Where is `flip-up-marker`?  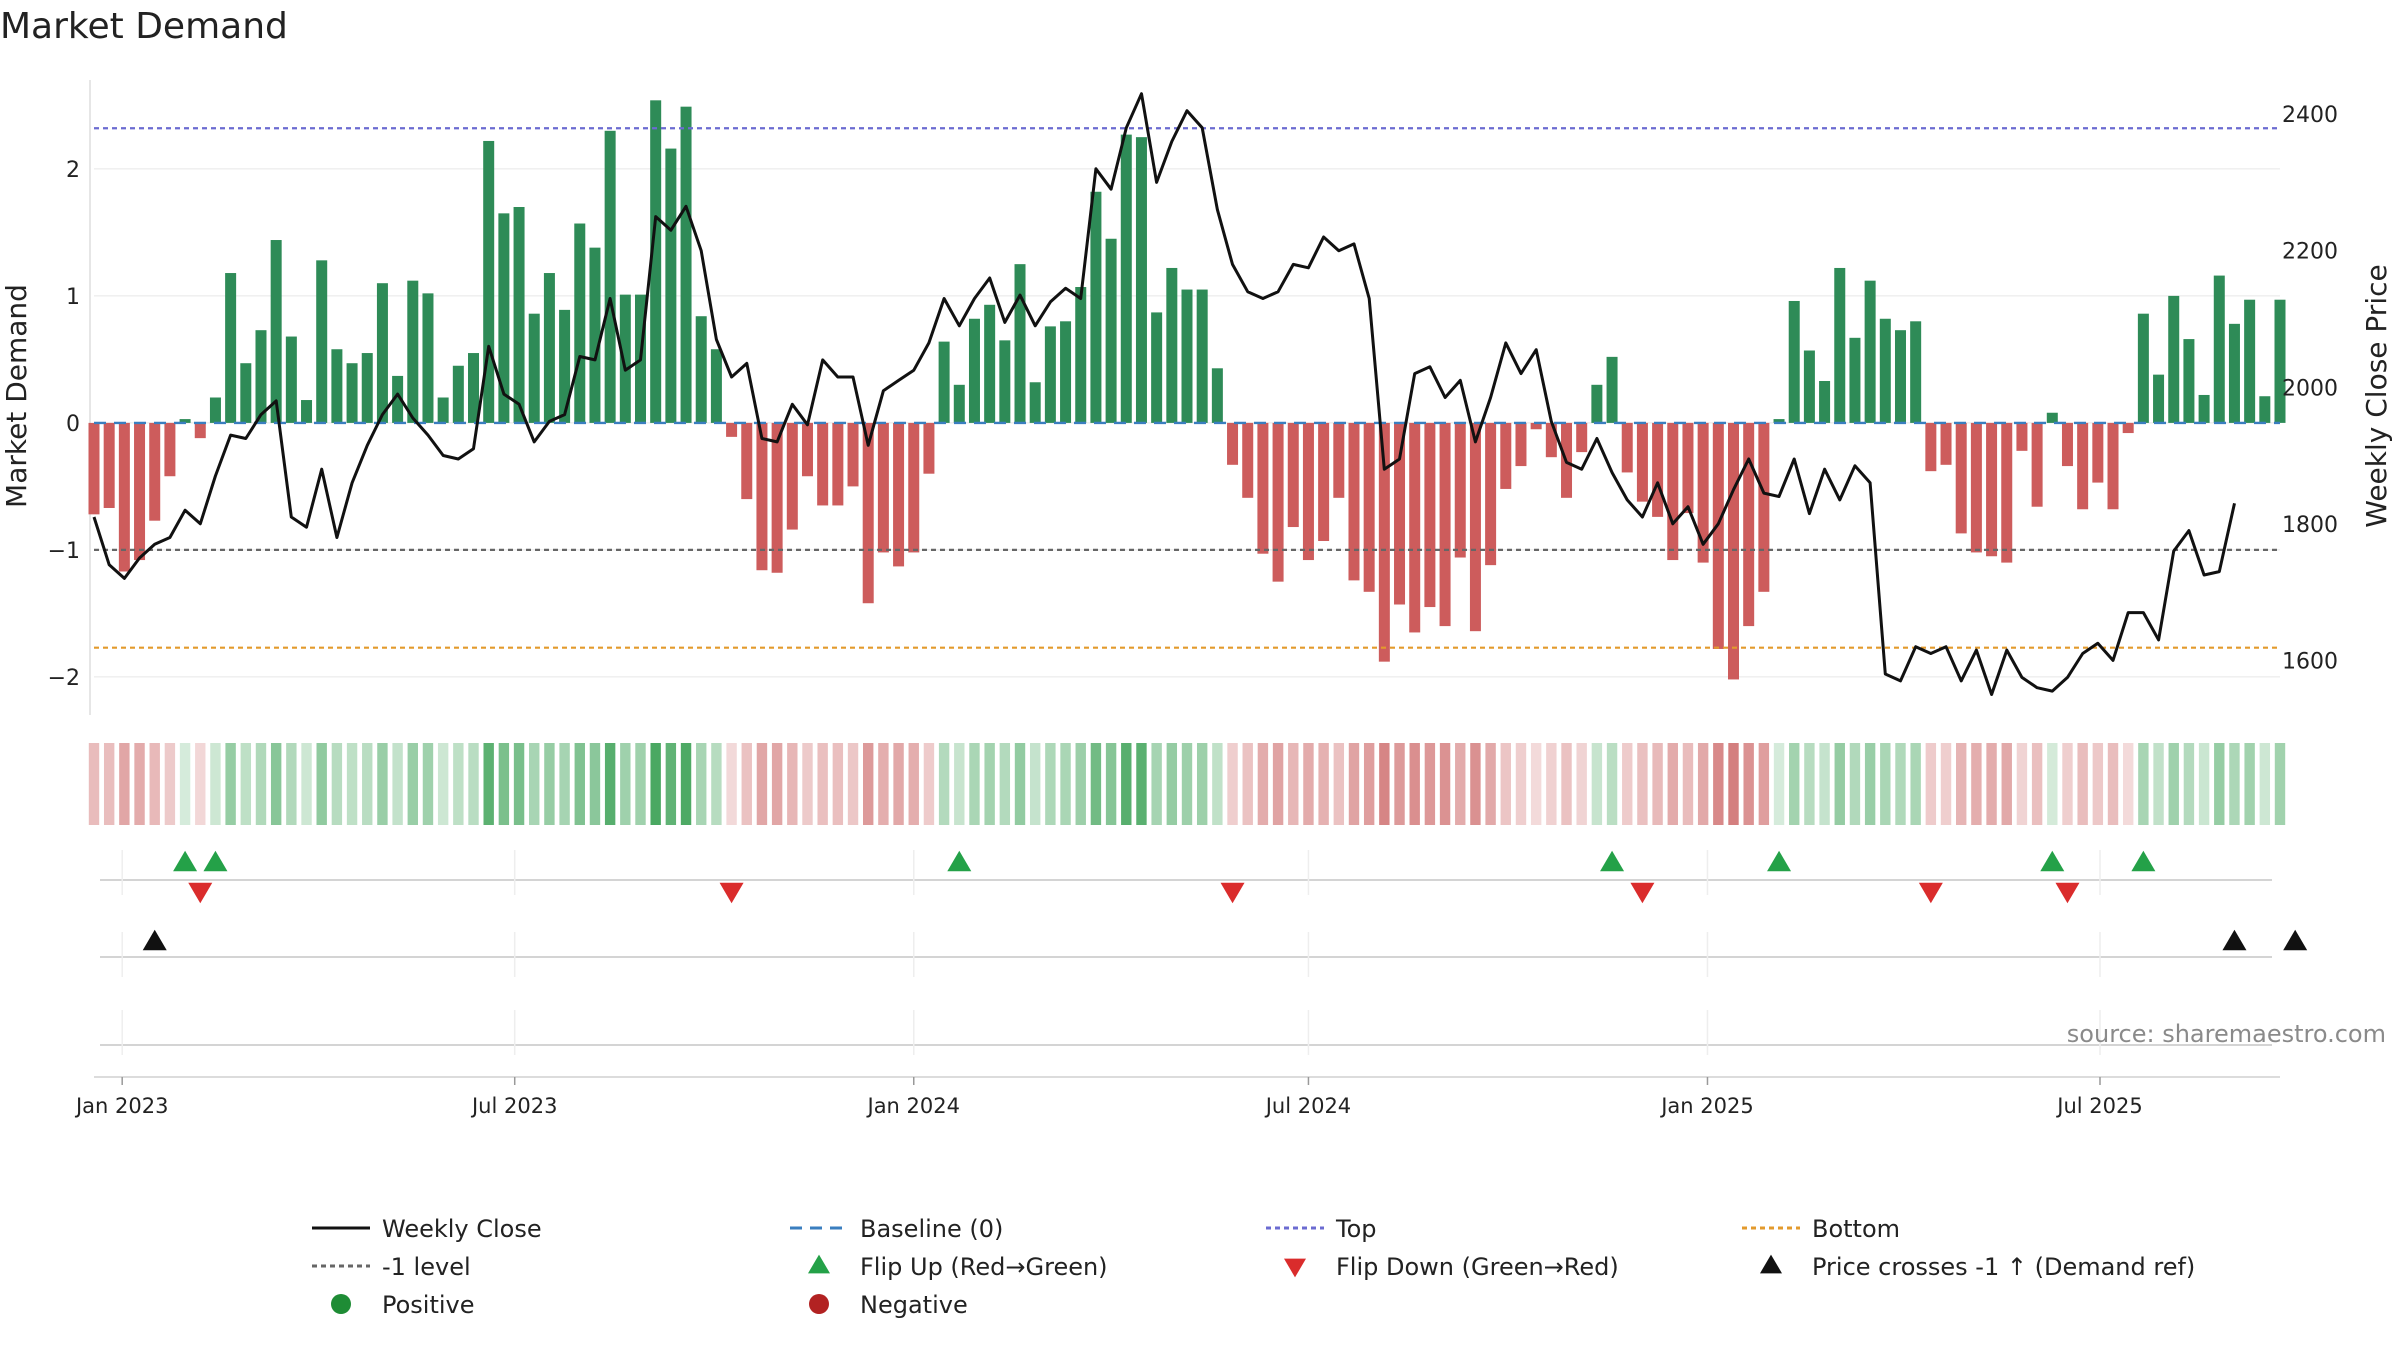 flip-up-marker is located at coordinates (2052, 861).